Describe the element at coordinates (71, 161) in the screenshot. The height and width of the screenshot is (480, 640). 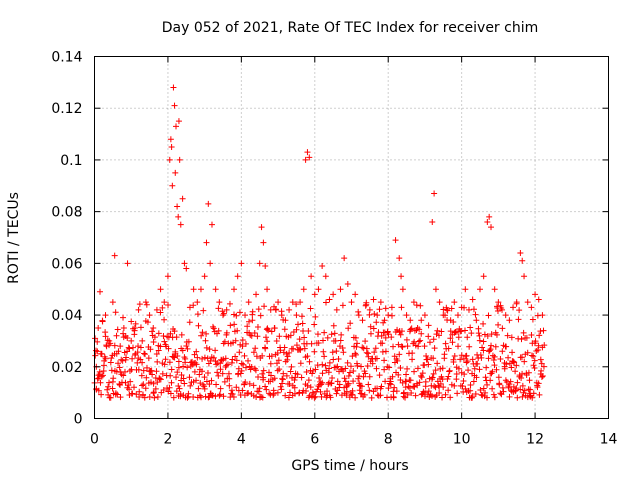
I see `y-tick-label: 0.1` at that location.